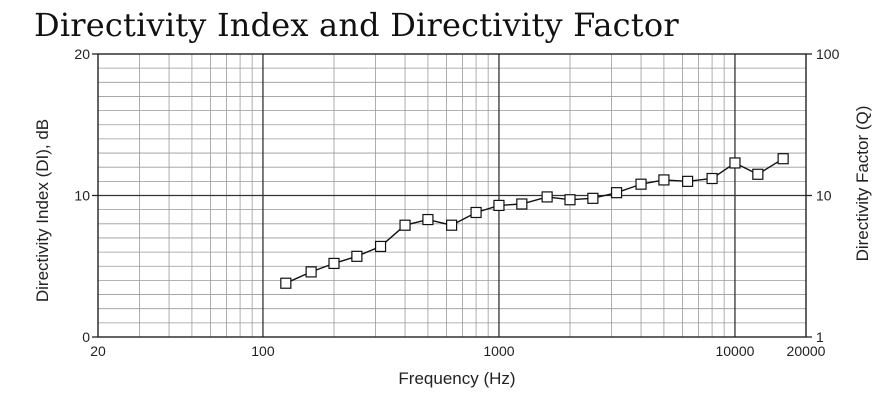 This screenshot has width=895, height=403. What do you see at coordinates (820, 337) in the screenshot?
I see `y2-tick-label: 1` at bounding box center [820, 337].